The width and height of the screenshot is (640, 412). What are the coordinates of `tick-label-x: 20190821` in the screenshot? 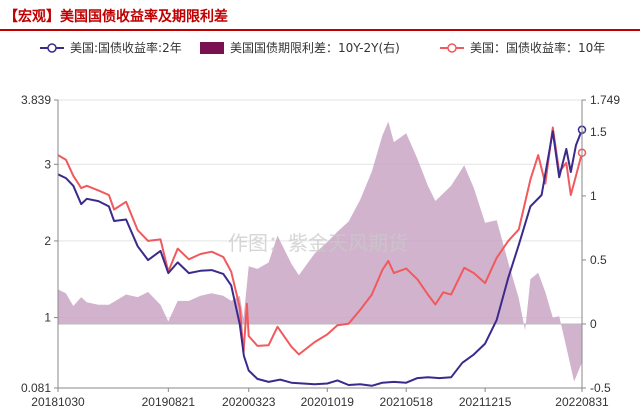 It's located at (169, 402).